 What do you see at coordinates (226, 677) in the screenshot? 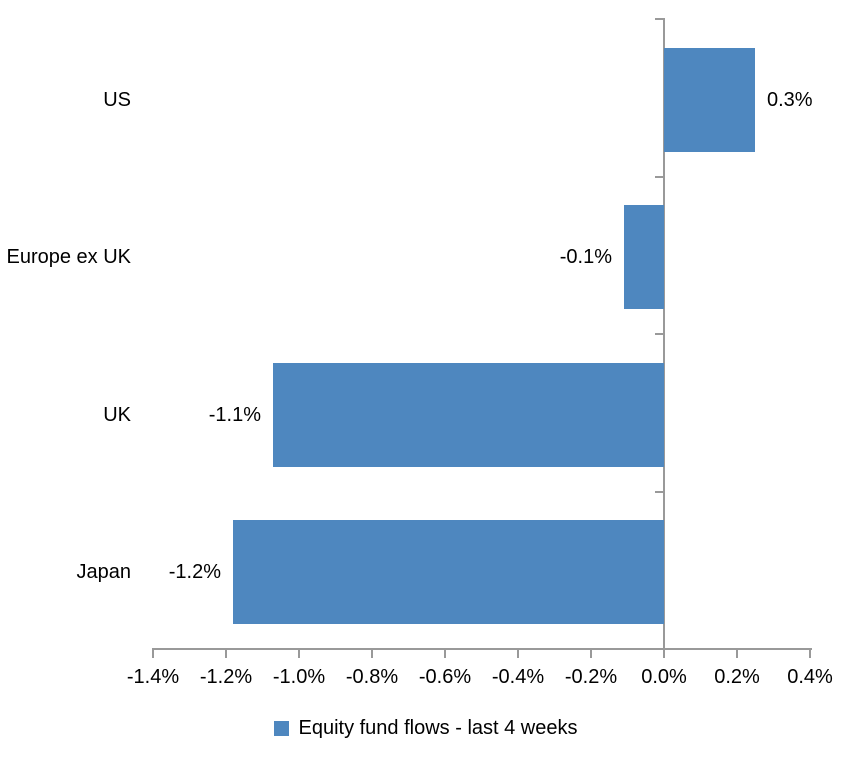
I see `value-axis-tick-label: -1.2%` at bounding box center [226, 677].